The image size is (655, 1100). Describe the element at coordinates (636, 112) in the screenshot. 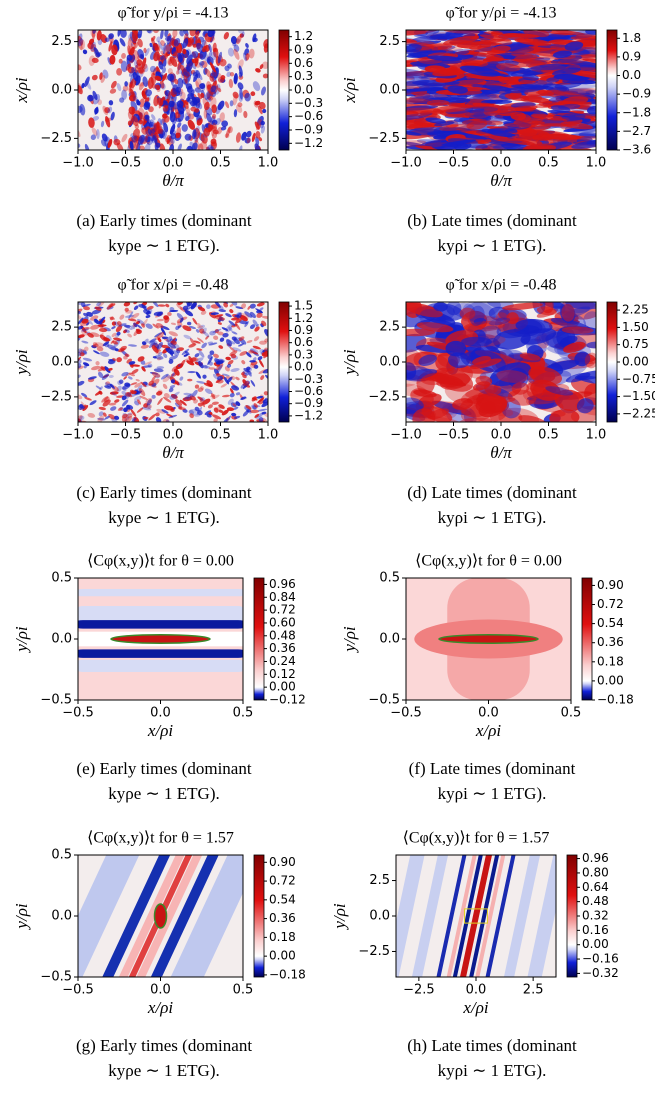

I see `colorbar-tick-label: −1.8` at that location.